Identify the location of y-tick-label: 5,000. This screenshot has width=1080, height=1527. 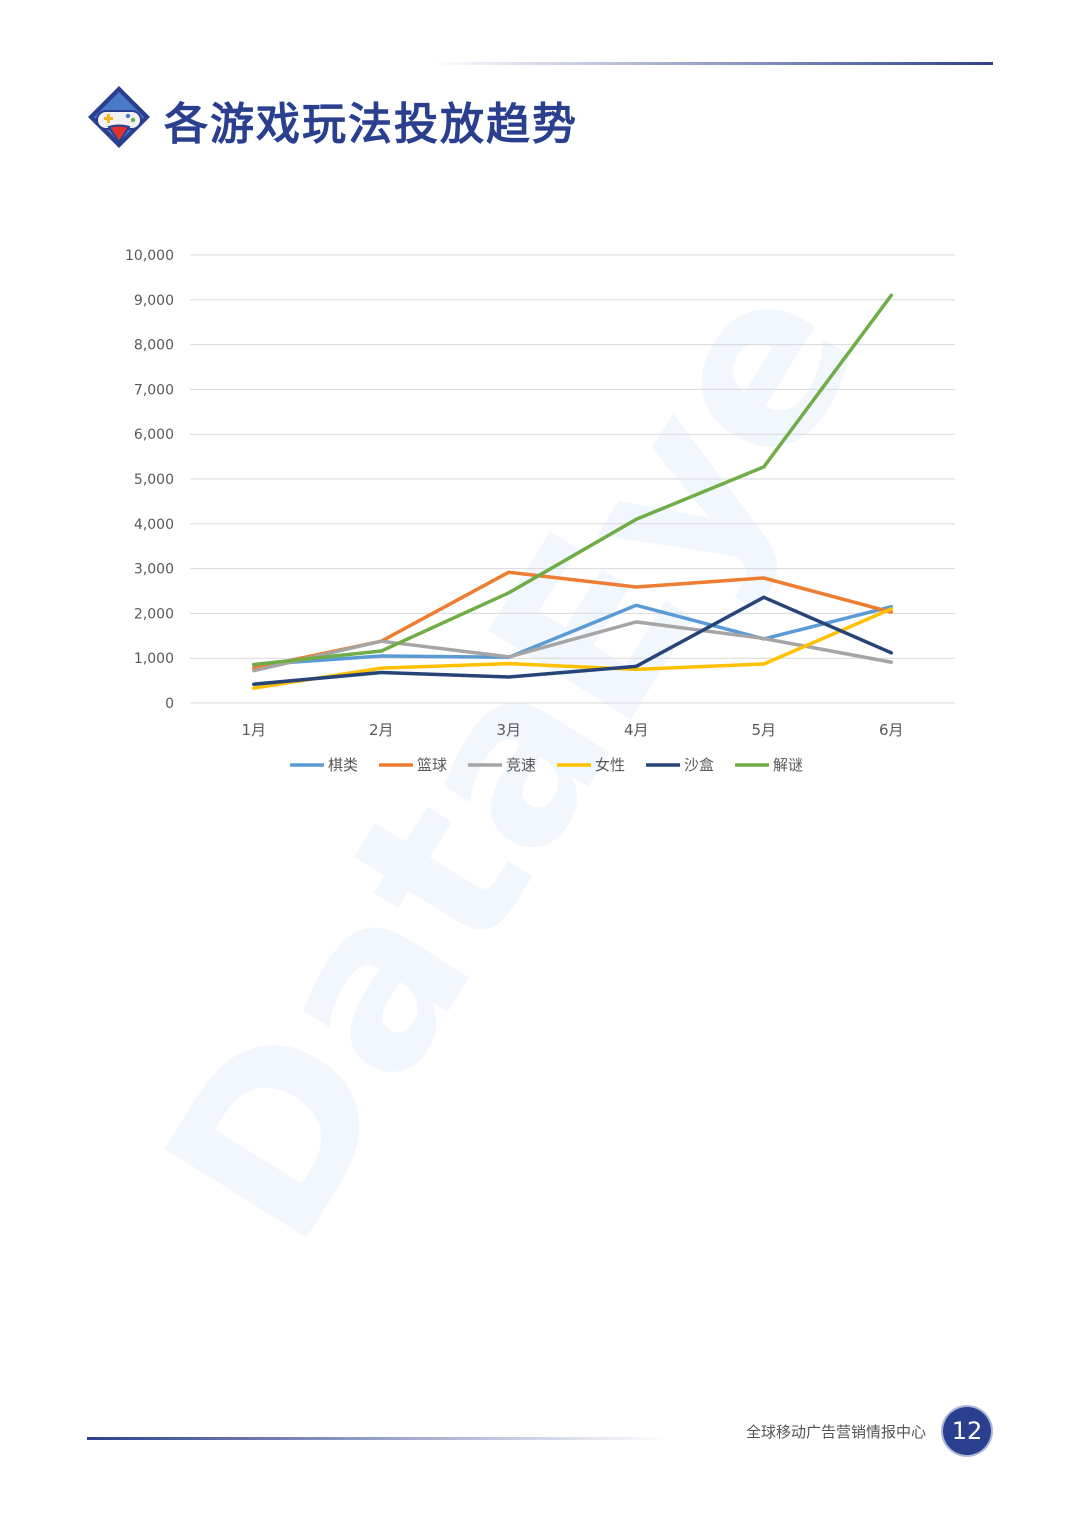
(154, 480).